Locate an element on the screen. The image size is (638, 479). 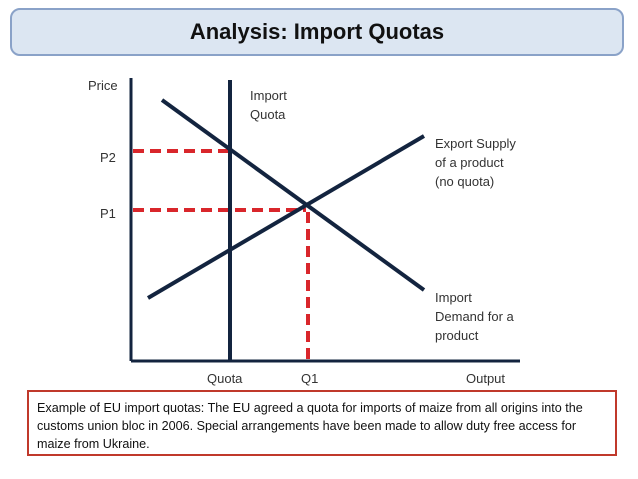
supply-label-line-1: Export Supply is located at coordinates (475, 143).